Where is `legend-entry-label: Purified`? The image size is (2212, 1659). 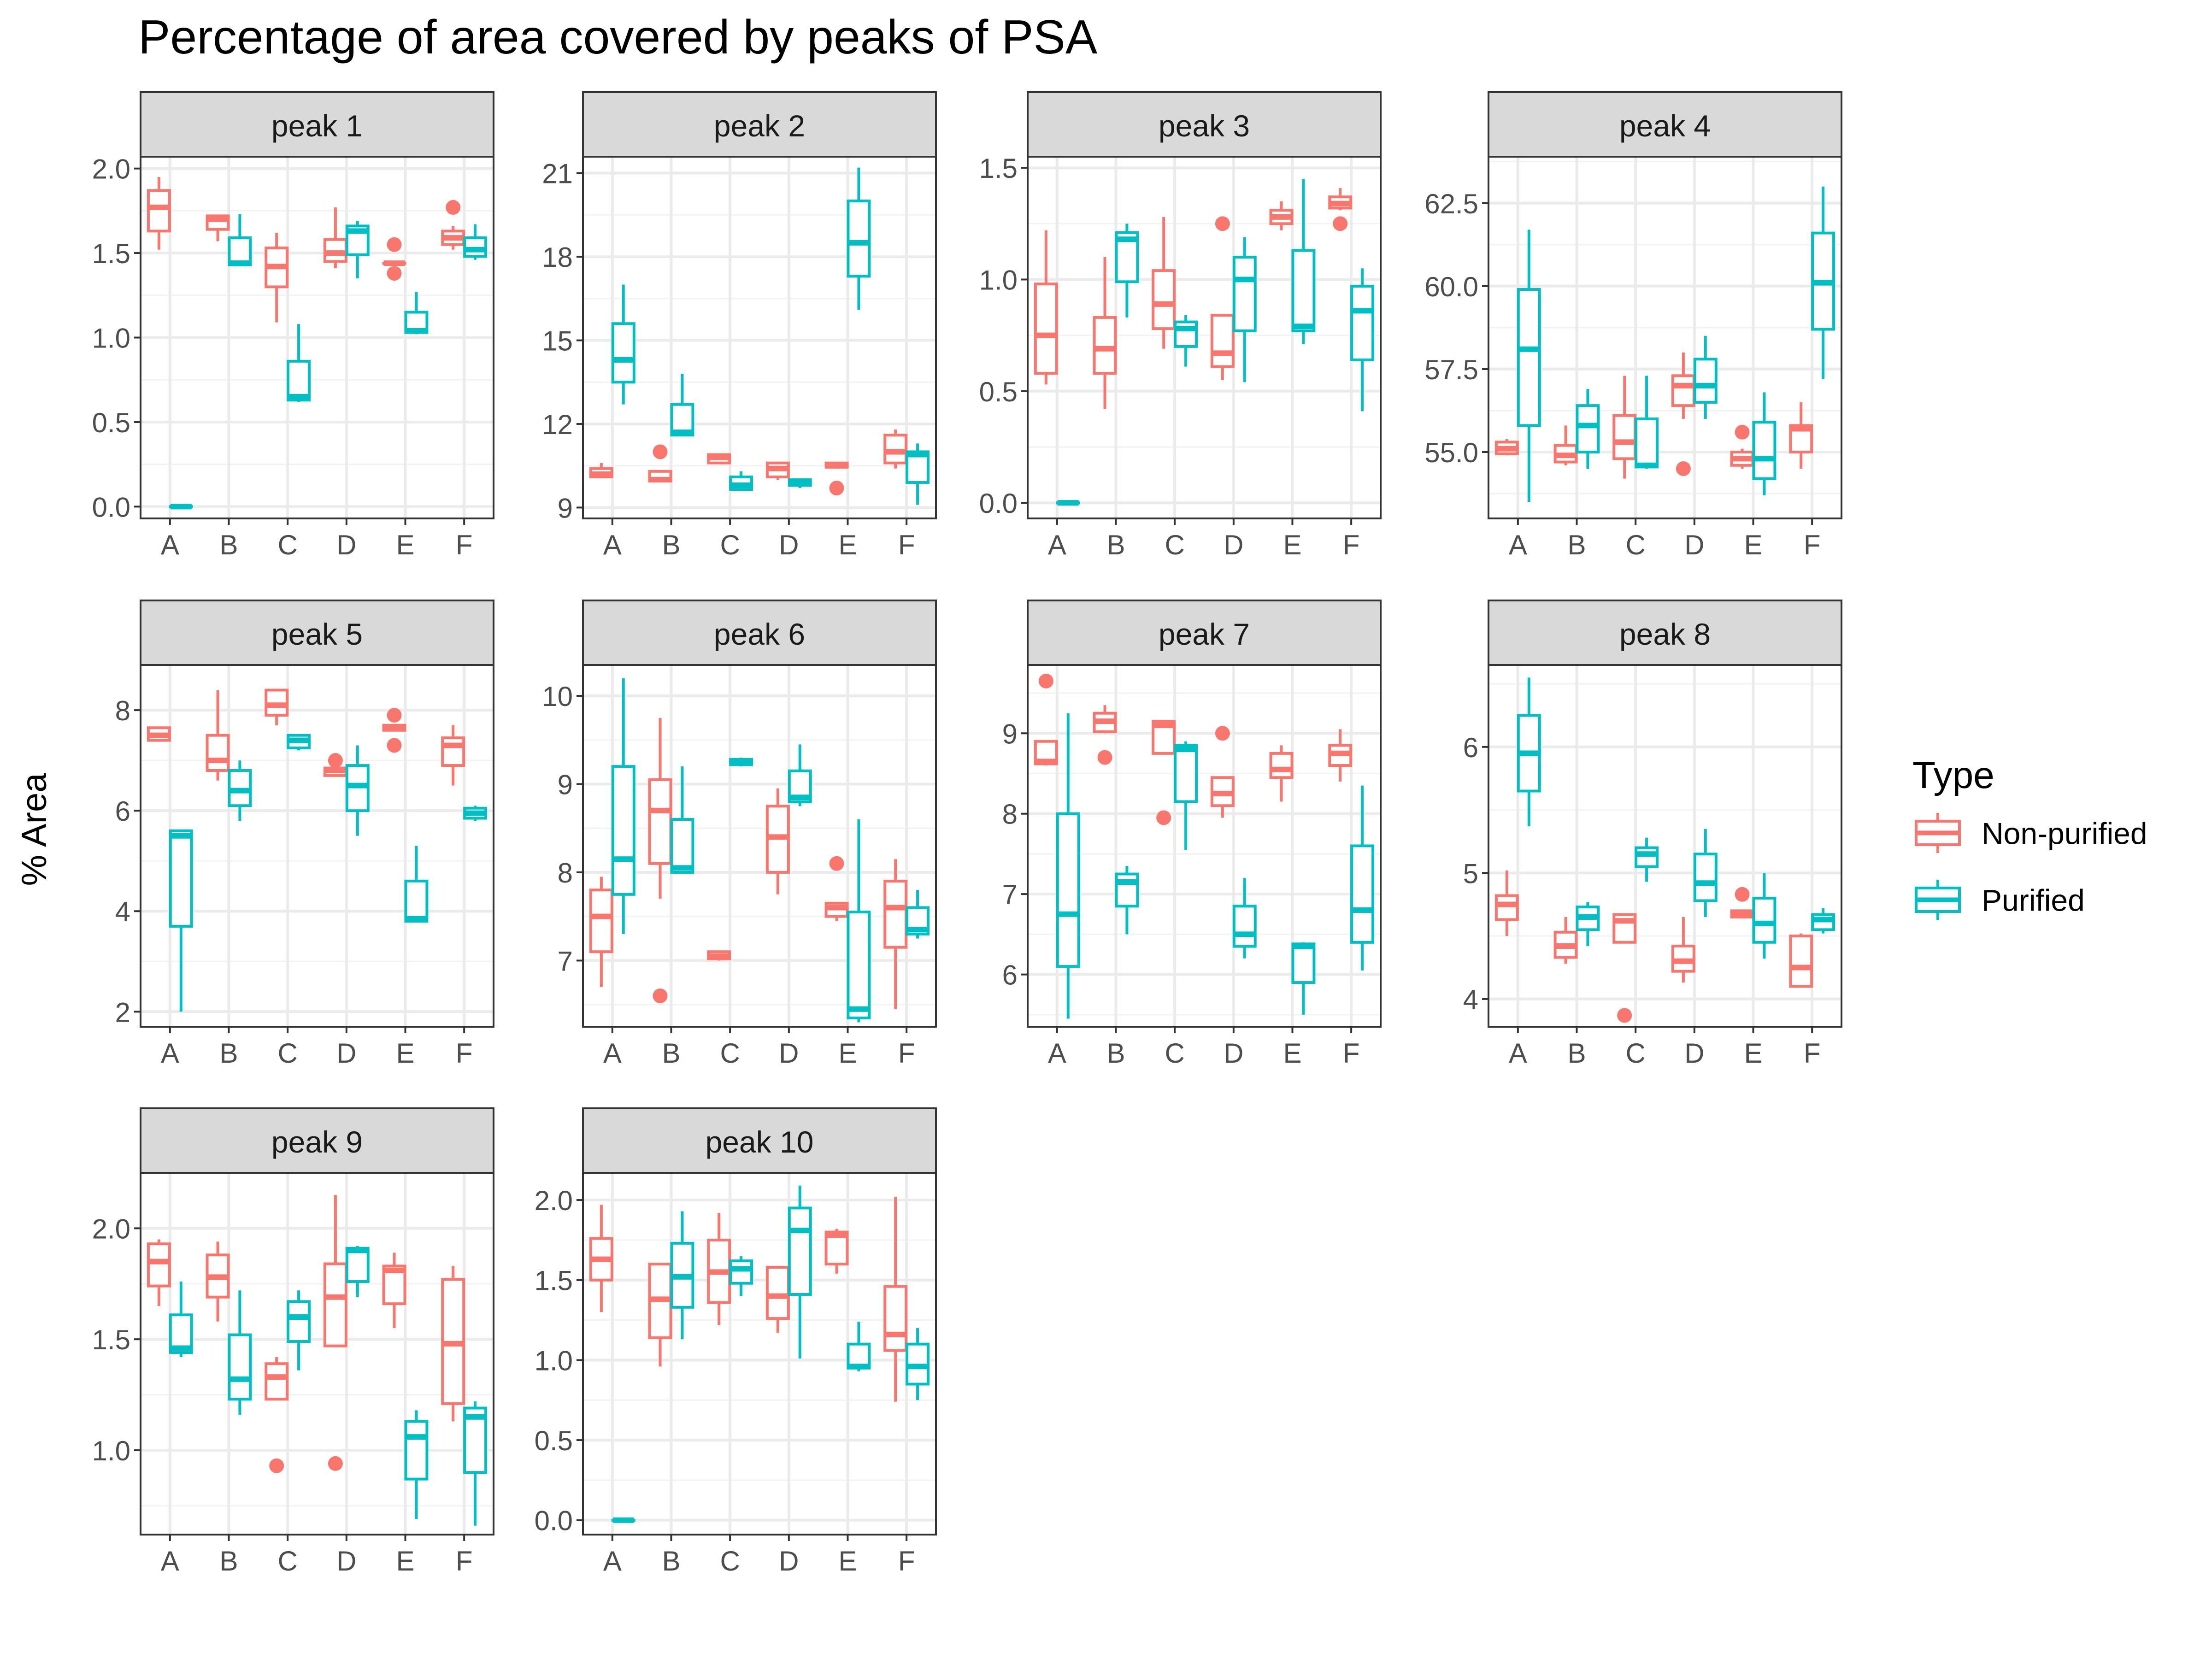
legend-entry-label: Purified is located at coordinates (2033, 900).